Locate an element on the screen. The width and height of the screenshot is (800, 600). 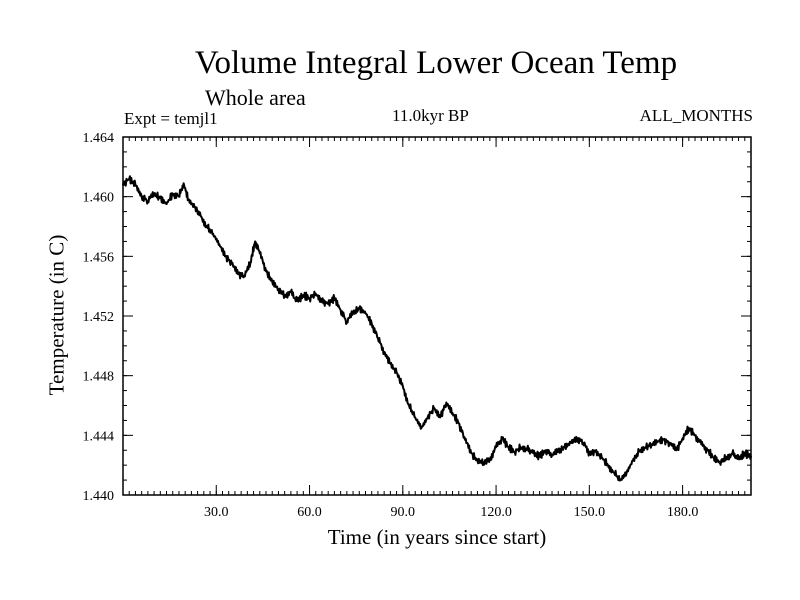
y-tick-label: 1.460 is located at coordinates (99, 198).